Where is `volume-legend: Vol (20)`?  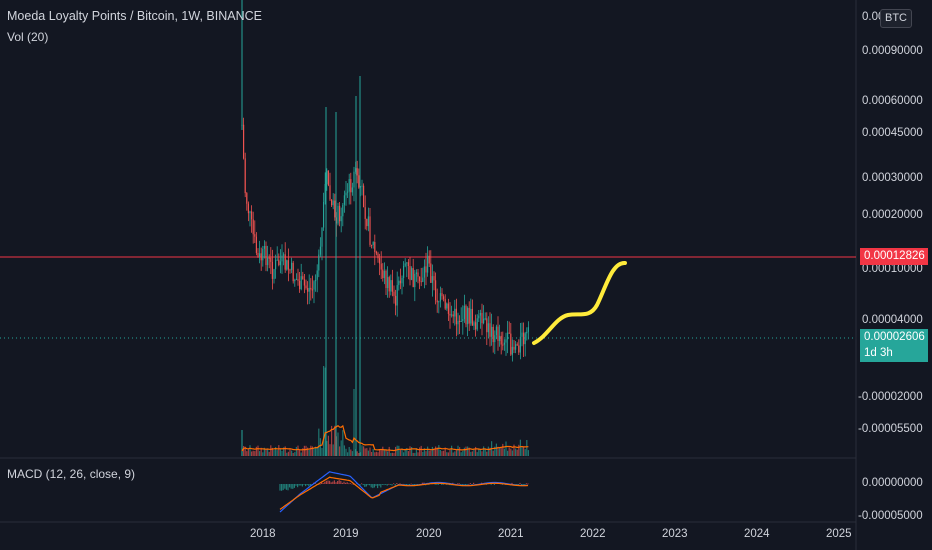
volume-legend: Vol (20) is located at coordinates (28, 37).